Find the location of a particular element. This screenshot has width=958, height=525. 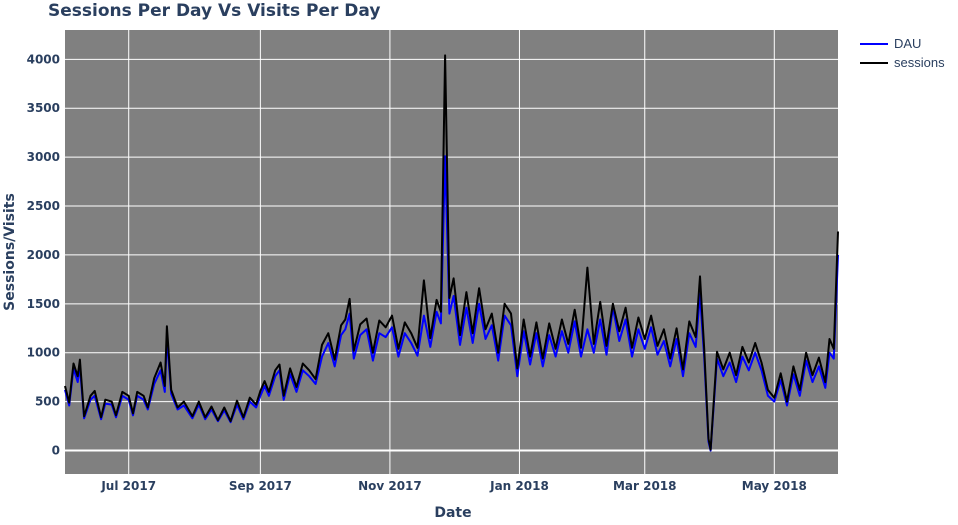

x-tick-label: Jul 2017 is located at coordinates (128, 486).